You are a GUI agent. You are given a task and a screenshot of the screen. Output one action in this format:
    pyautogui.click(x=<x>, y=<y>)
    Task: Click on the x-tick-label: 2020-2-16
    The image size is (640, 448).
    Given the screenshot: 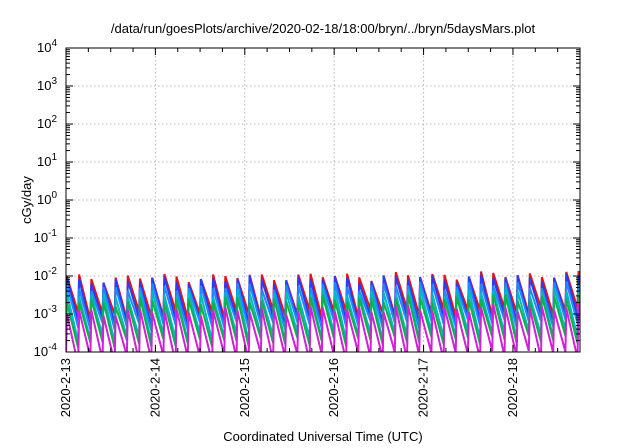 What is the action you would take?
    pyautogui.click(x=333, y=387)
    